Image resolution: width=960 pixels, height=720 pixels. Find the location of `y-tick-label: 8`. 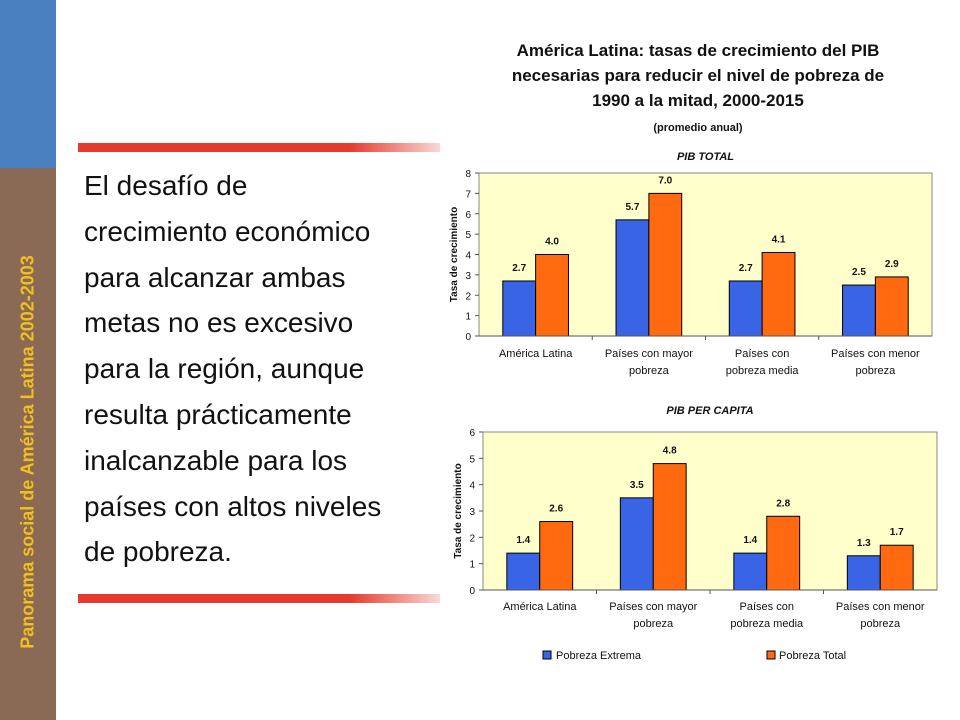

y-tick-label: 8 is located at coordinates (468, 174).